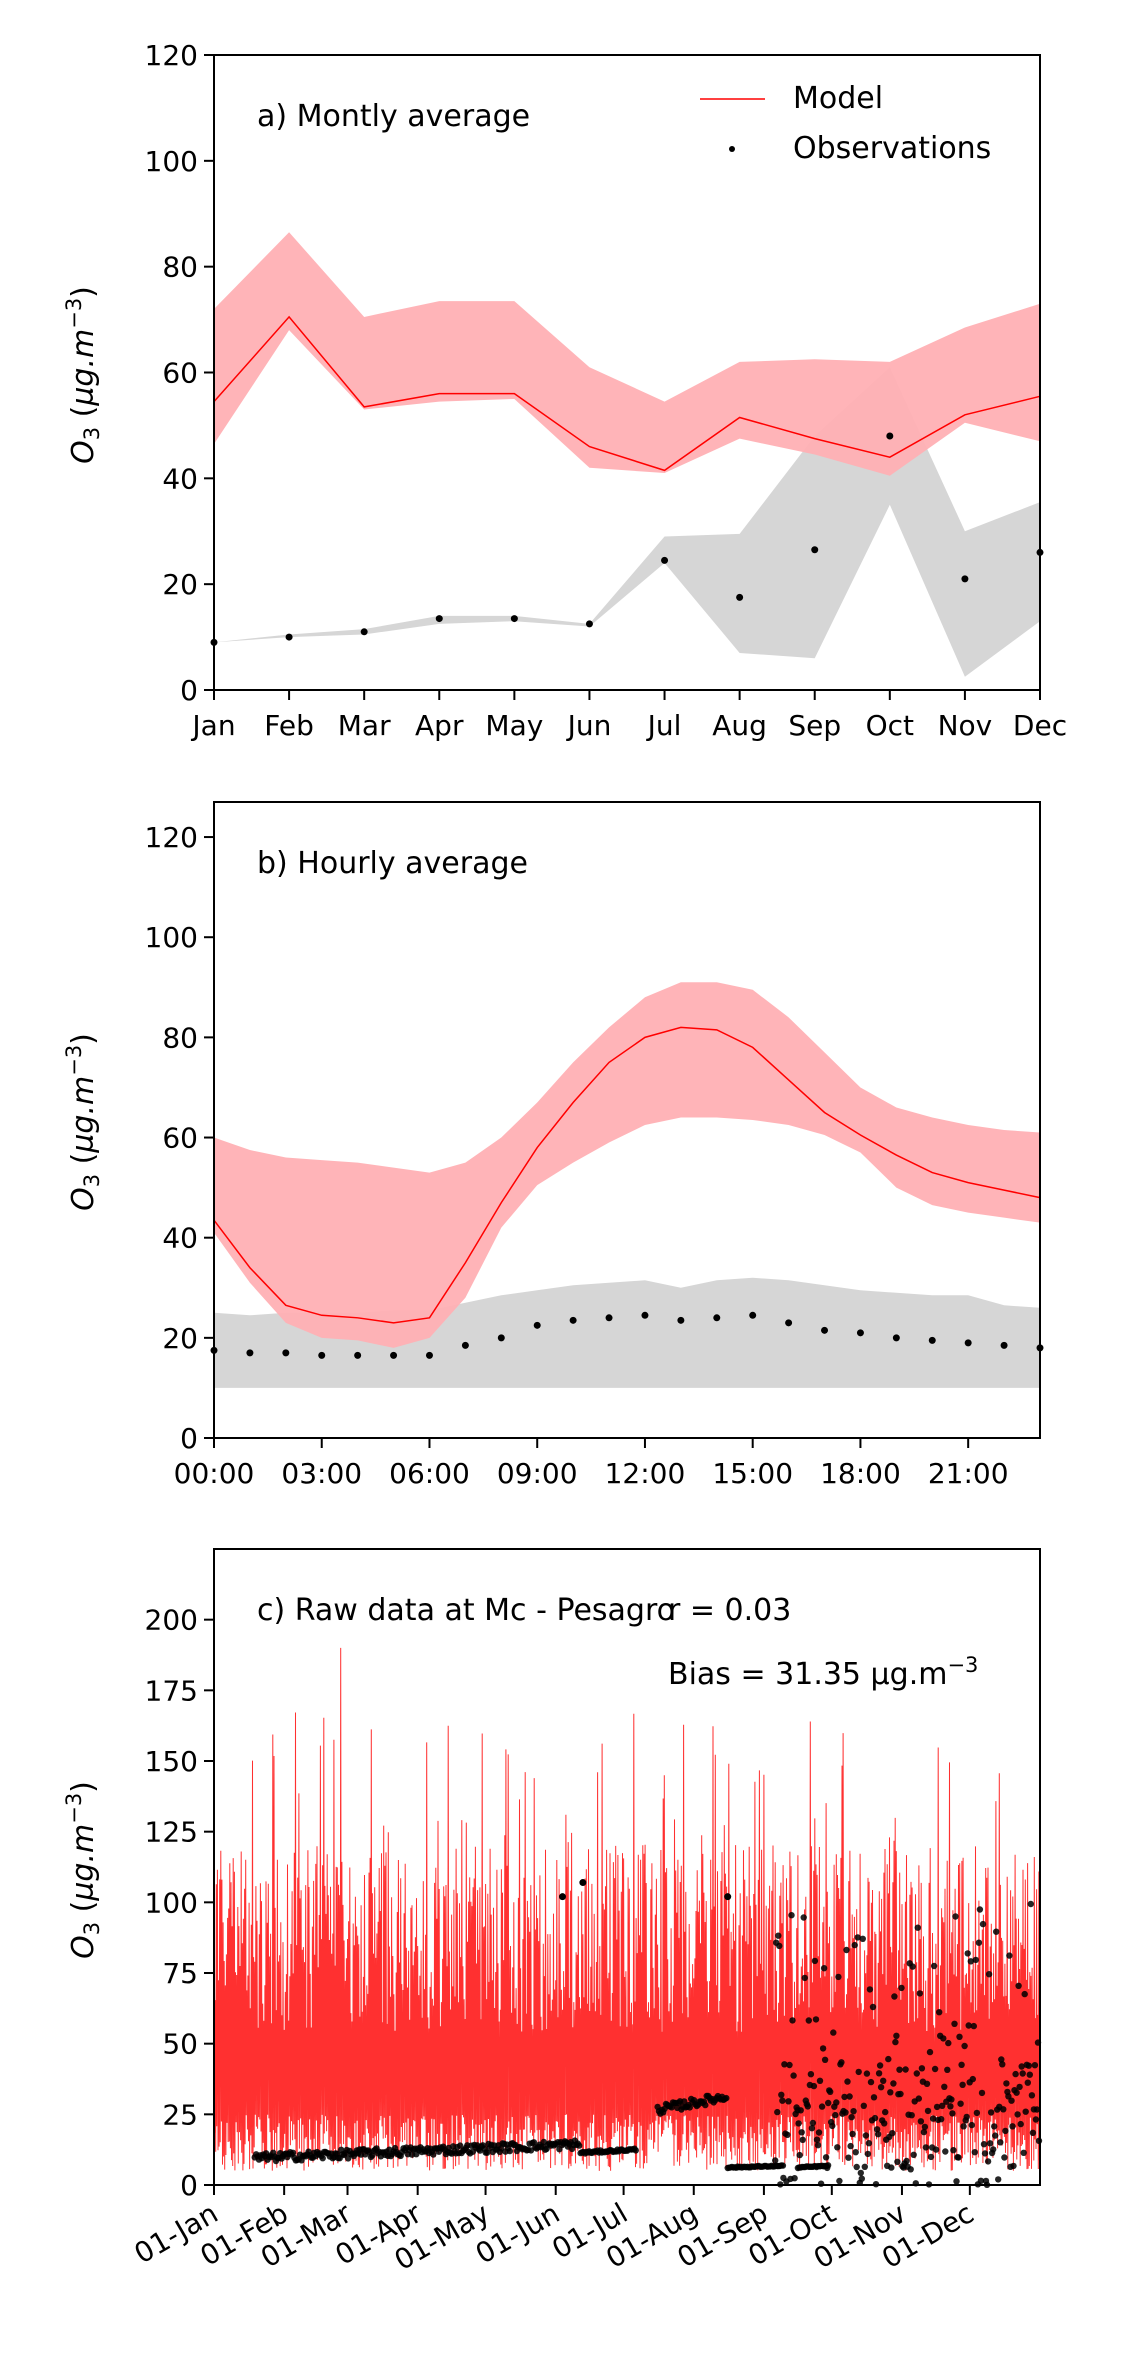 The height and width of the screenshot is (2362, 1122). I want to click on panel-b-points, so click(627, 1335).